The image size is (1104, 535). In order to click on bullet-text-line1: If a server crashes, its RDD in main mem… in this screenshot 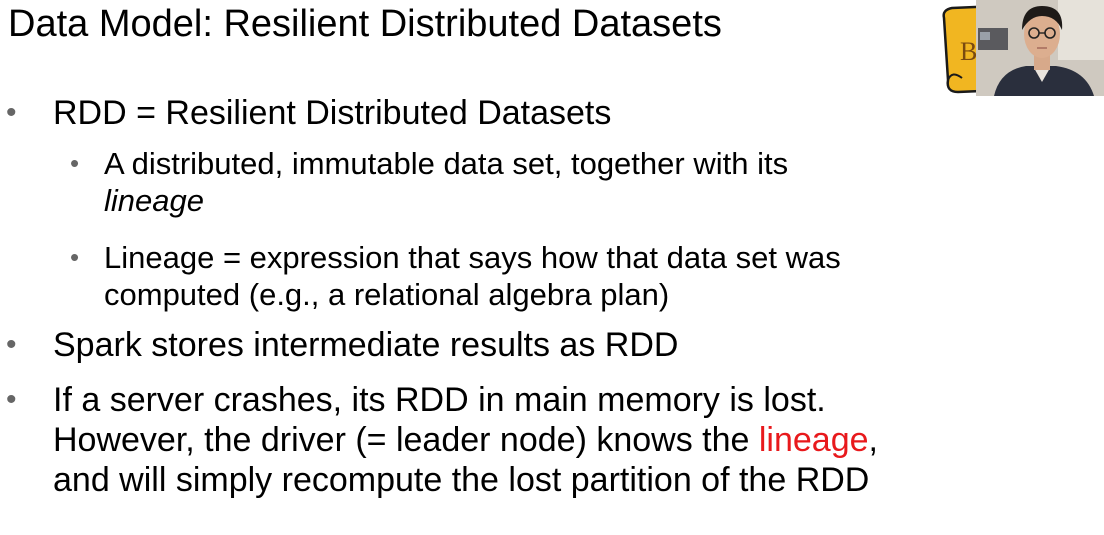, I will do `click(439, 400)`.